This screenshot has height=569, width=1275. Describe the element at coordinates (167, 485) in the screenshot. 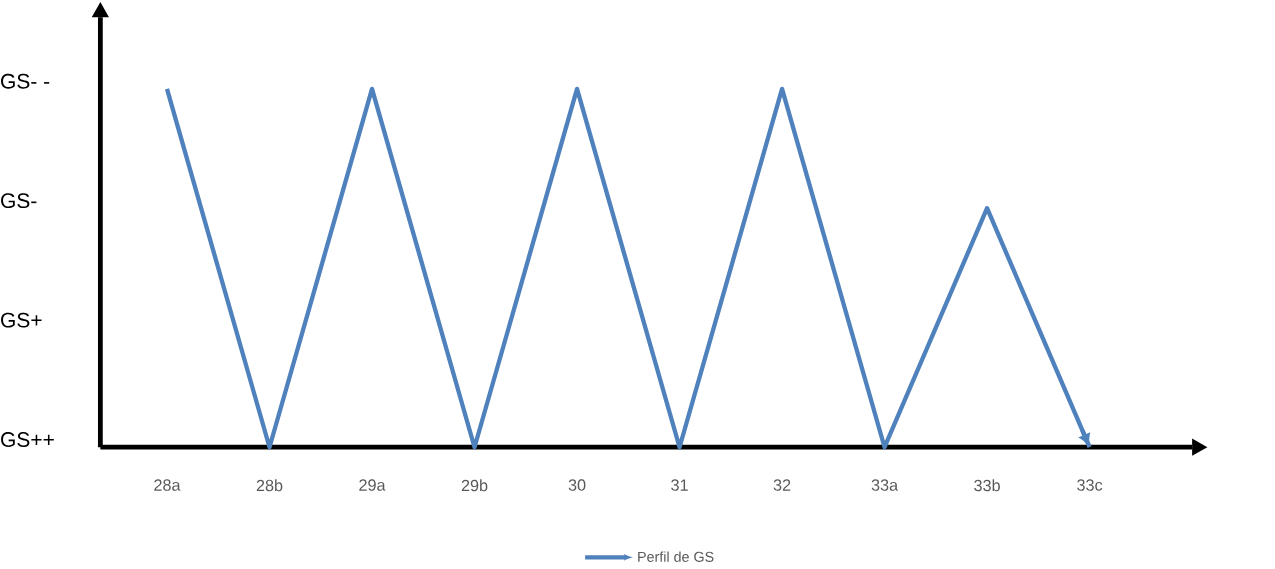

I see `x-tick-label: 28a` at that location.